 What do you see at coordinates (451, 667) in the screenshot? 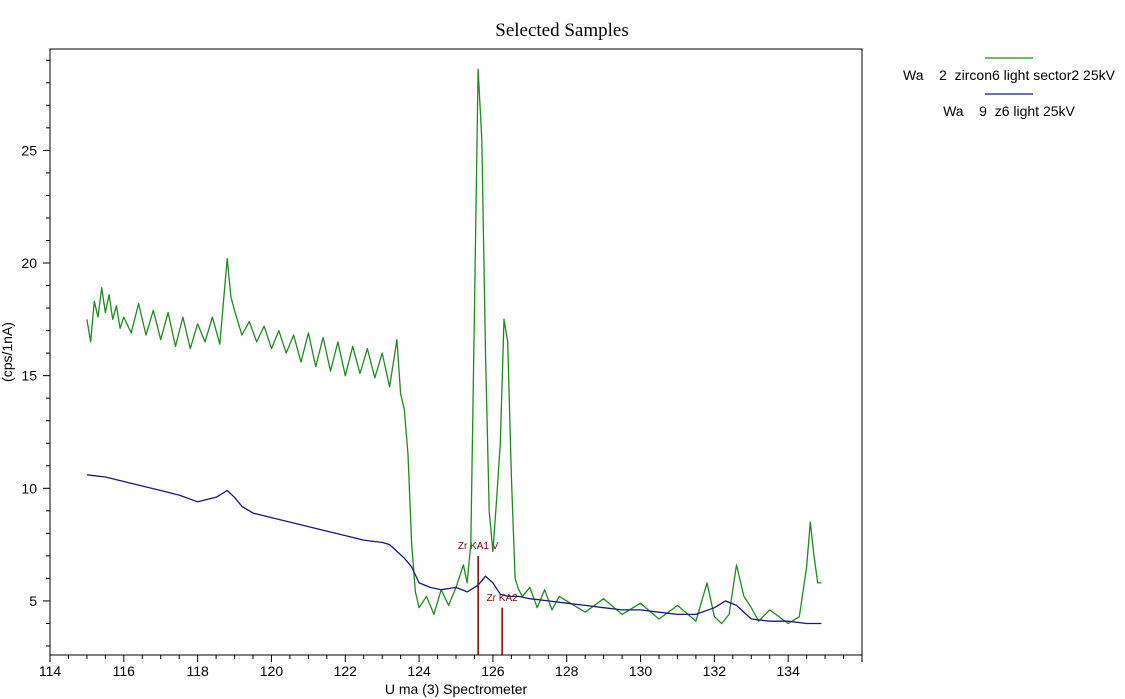
I see `x-axis: 114 116 118 120 122 124 126 128 130 132 134` at bounding box center [451, 667].